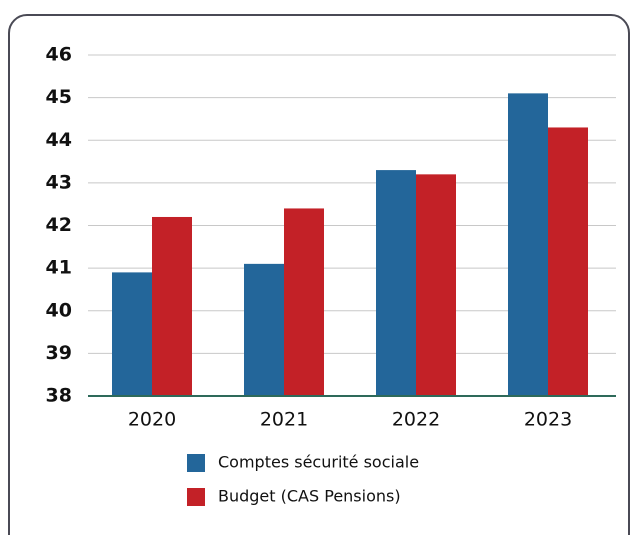 The image size is (638, 535). What do you see at coordinates (548, 420) in the screenshot?
I see `x-tick-label: 2023` at bounding box center [548, 420].